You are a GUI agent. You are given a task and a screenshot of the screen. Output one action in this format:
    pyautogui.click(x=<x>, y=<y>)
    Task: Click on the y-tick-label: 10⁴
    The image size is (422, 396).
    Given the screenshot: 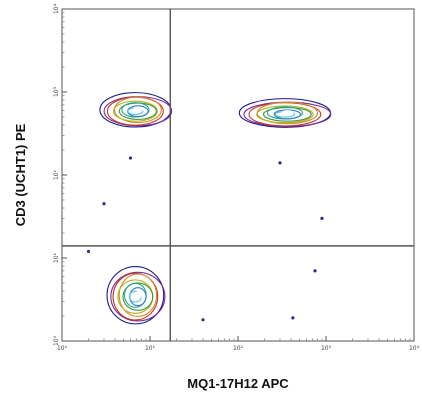 What is the action you would take?
    pyautogui.click(x=56, y=8)
    